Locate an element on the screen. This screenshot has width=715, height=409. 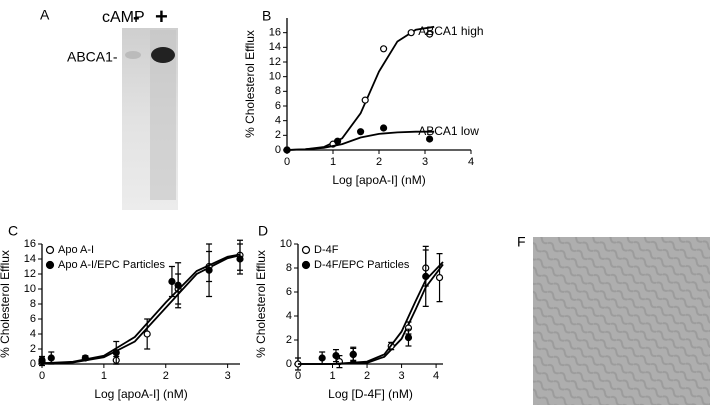
panel-label: D is located at coordinates (263, 231).